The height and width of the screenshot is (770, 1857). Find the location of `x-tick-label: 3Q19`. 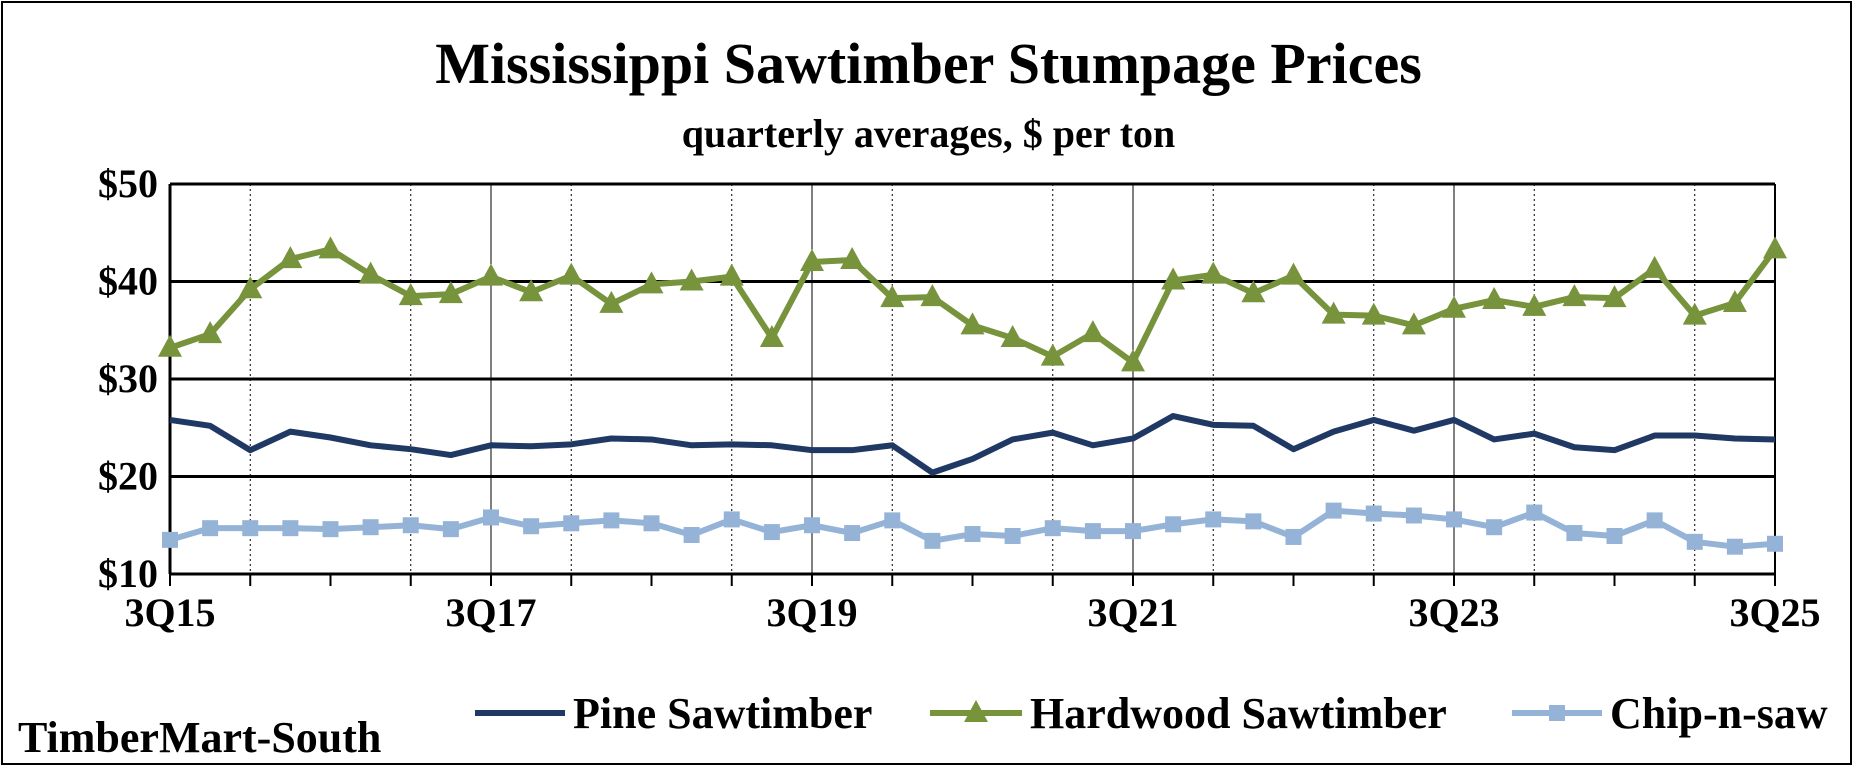

x-tick-label: 3Q19 is located at coordinates (811, 612).